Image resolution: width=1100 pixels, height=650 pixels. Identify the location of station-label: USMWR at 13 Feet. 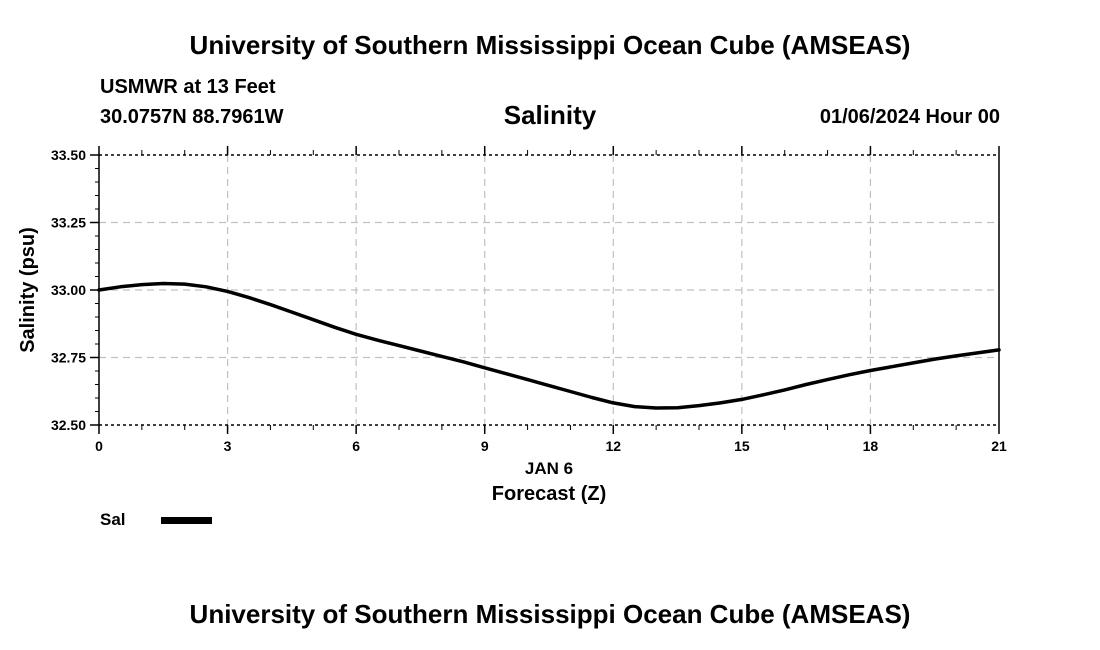
(188, 87).